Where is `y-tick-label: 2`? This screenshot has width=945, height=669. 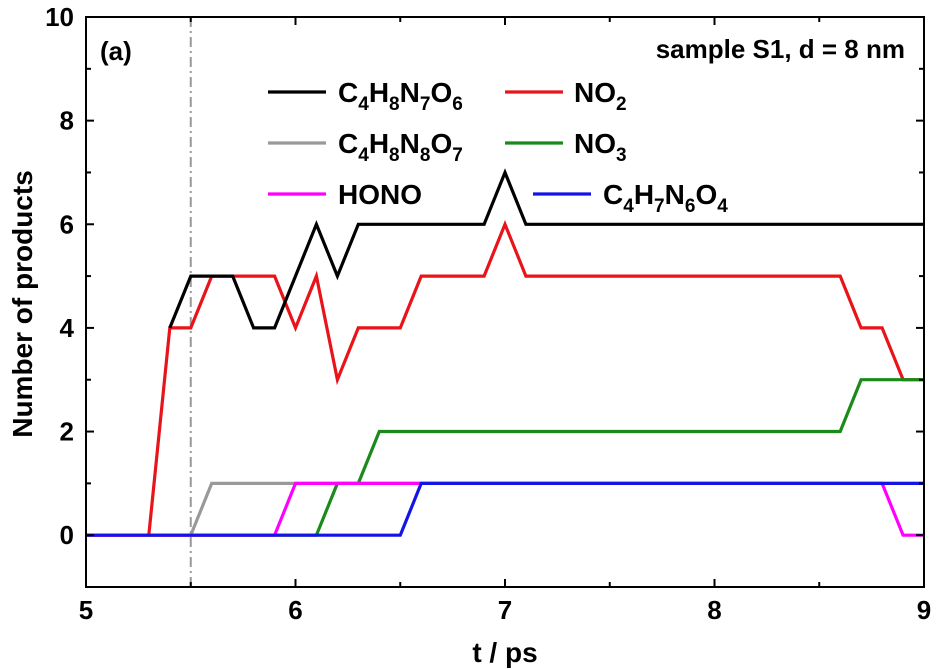 y-tick-label: 2 is located at coordinates (67, 432).